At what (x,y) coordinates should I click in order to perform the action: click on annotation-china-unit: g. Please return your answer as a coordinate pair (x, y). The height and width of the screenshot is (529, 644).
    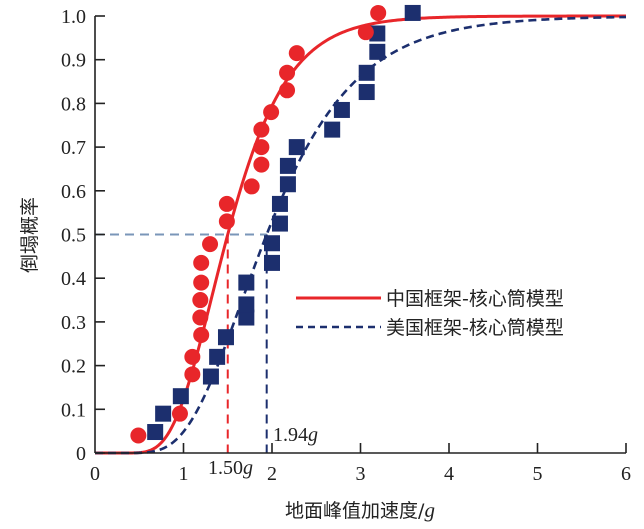
    Looking at the image, I should click on (248, 468).